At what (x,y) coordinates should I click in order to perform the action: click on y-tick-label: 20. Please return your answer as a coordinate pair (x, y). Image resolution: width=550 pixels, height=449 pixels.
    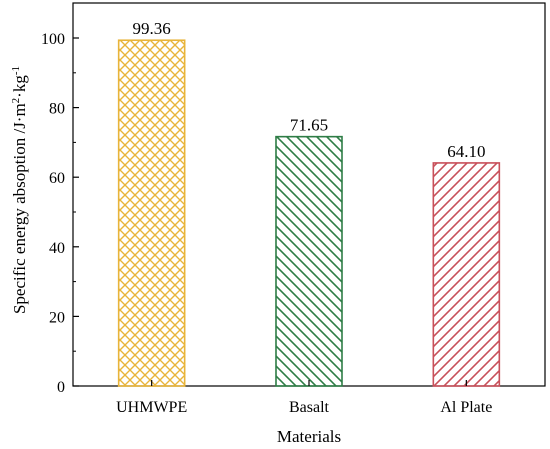
    Looking at the image, I should click on (57, 317).